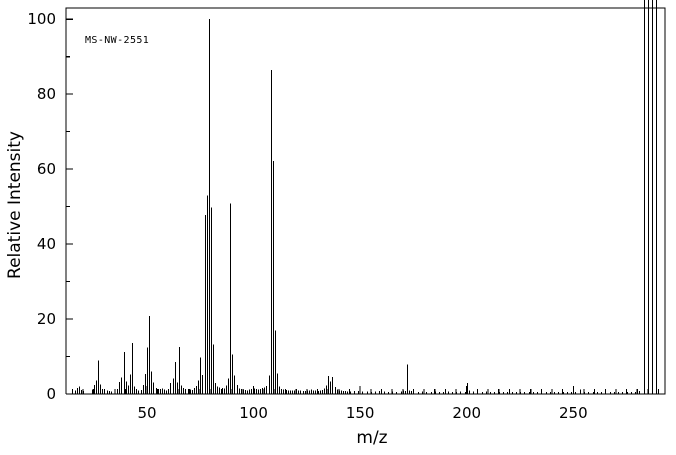  I want to click on x-tick-label: 150, so click(360, 413).